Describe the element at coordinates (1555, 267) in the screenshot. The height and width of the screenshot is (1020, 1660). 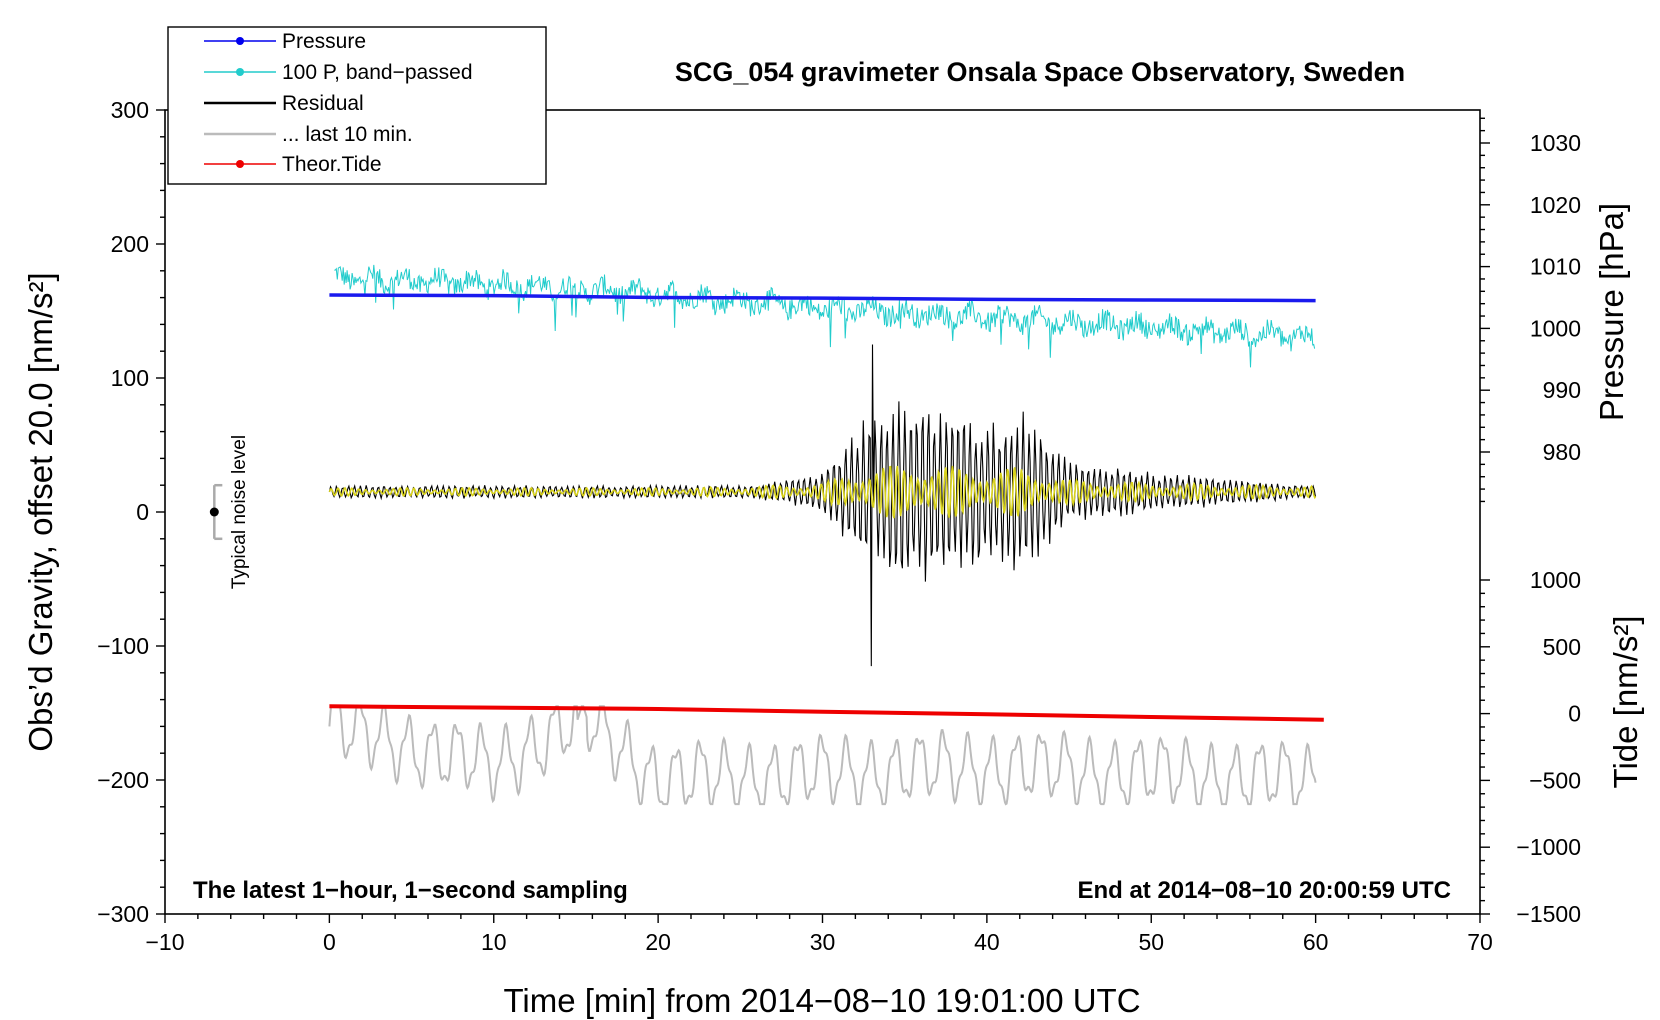
I see `pressure-tick-label: 1010` at that location.